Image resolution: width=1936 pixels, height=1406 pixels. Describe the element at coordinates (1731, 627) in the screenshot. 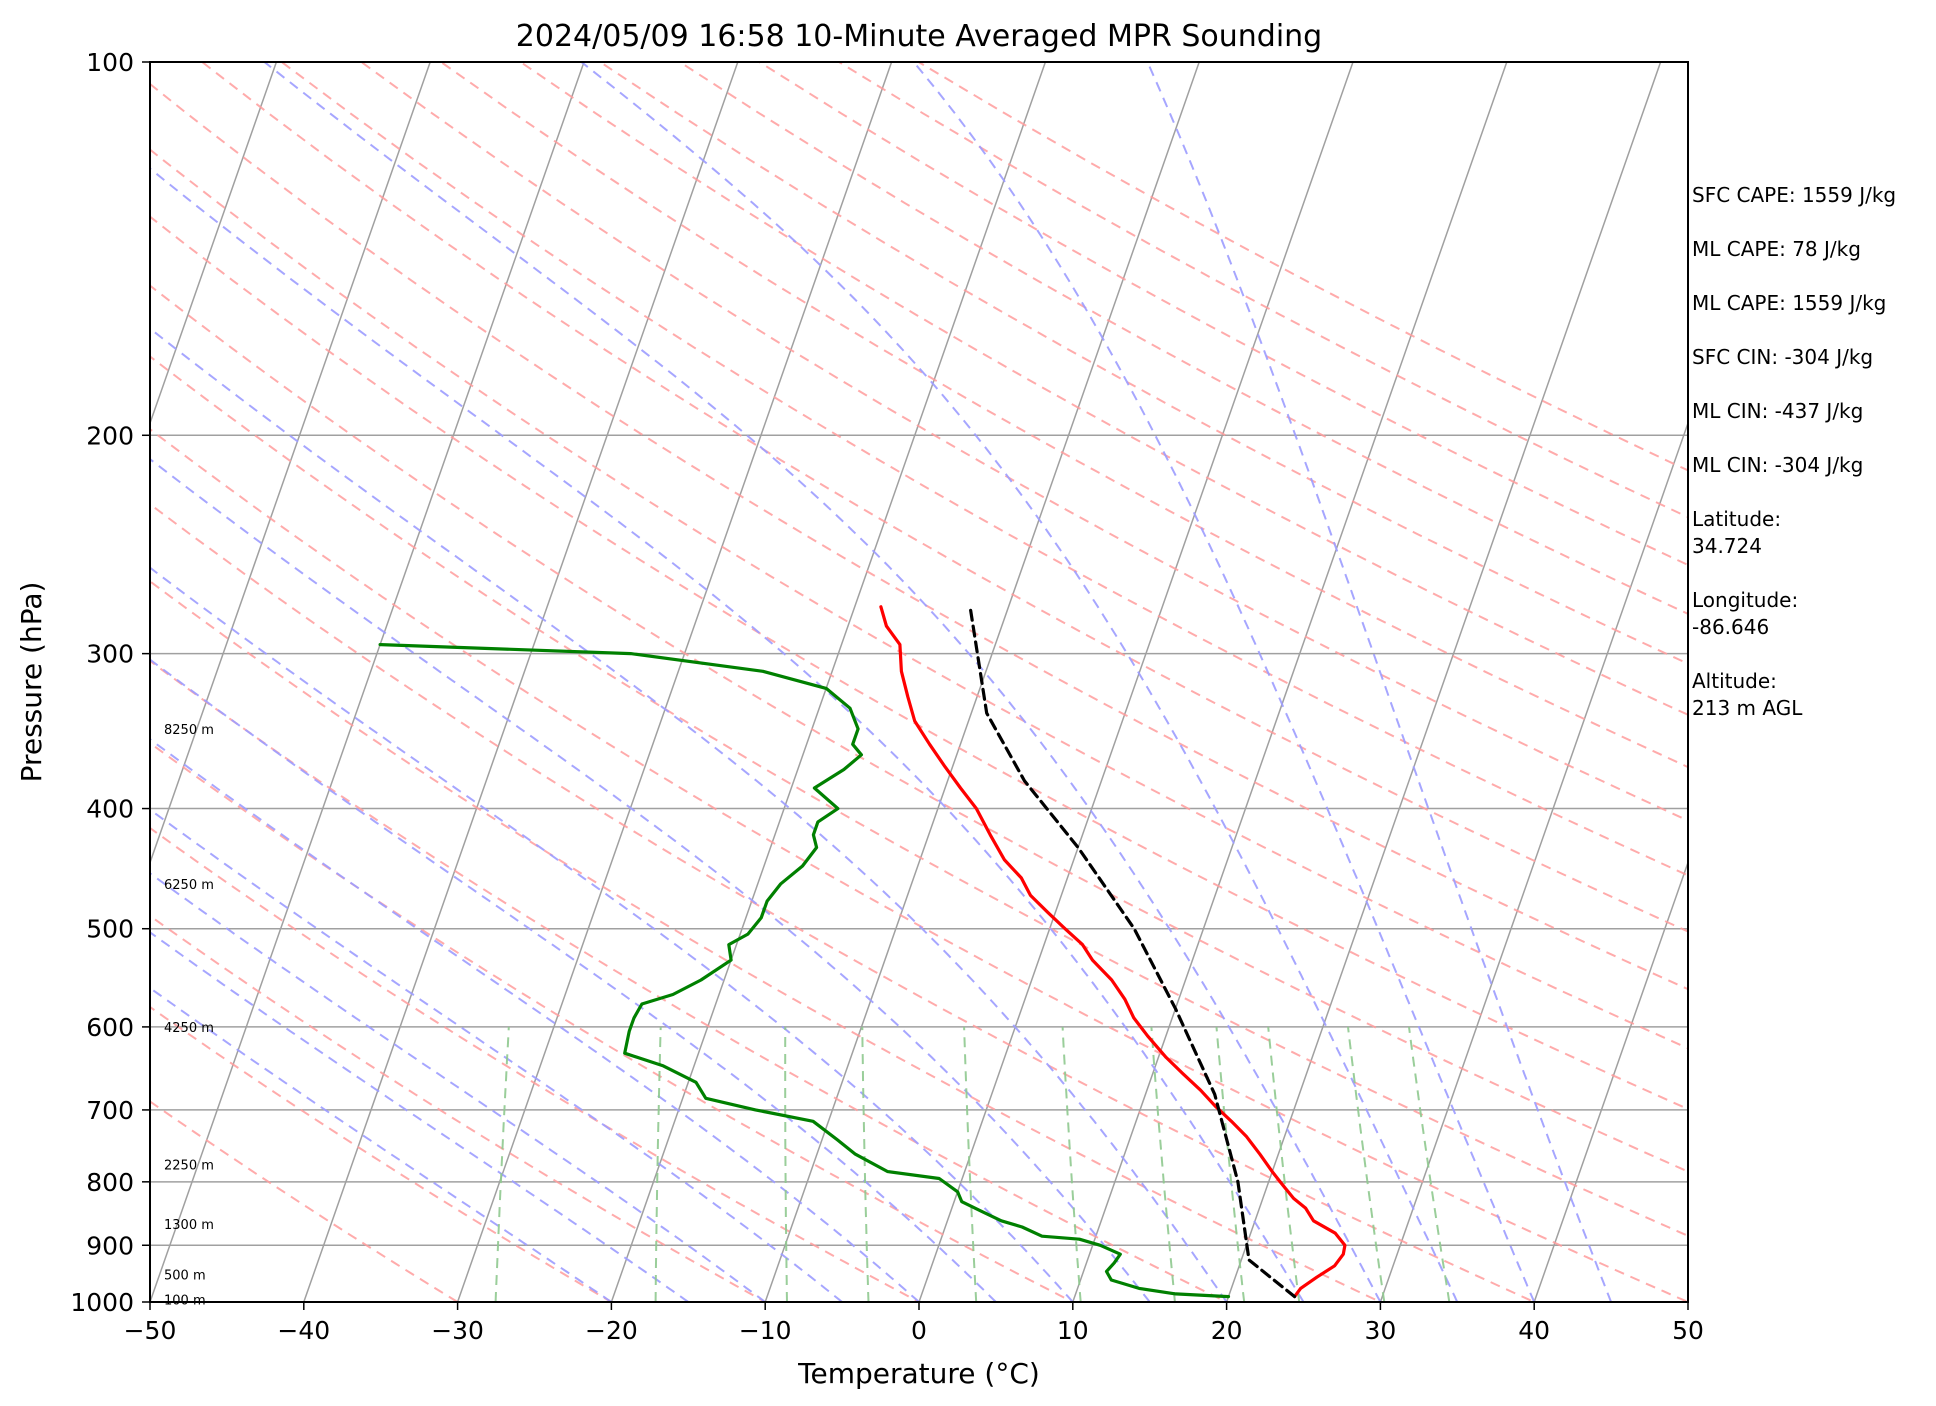

I see `longitude-value: -86.646` at that location.